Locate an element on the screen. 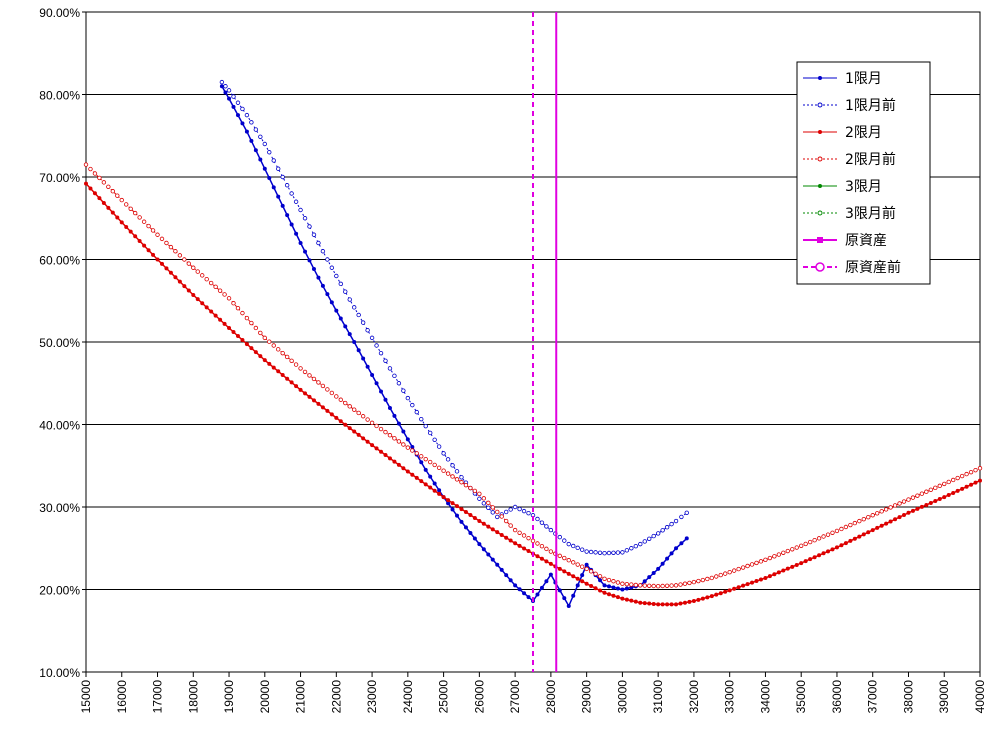  y-tick-label: 10.00% is located at coordinates (59, 673).